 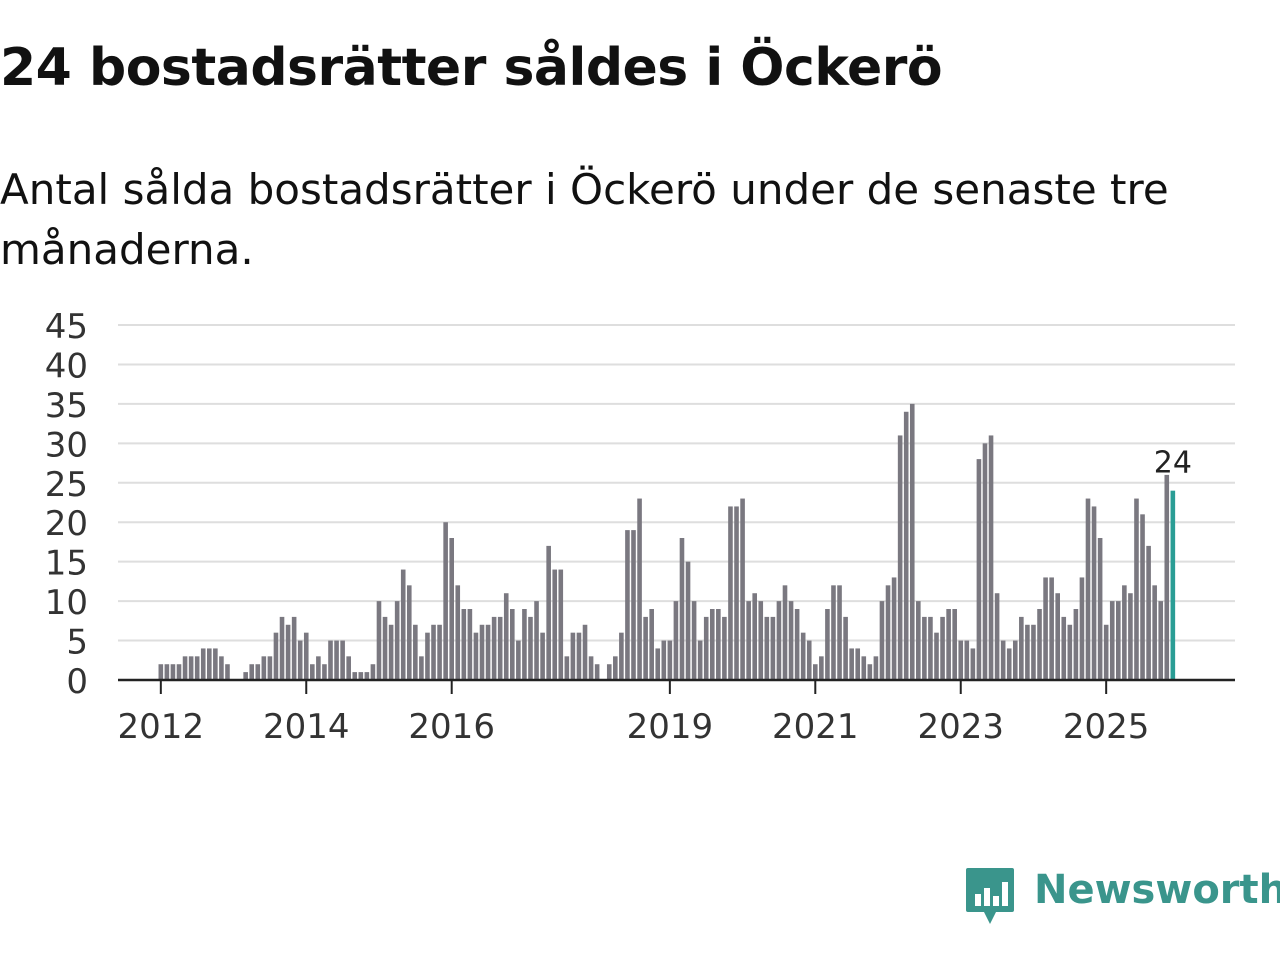 What do you see at coordinates (306, 727) in the screenshot?
I see `x-tick-label: 2014` at bounding box center [306, 727].